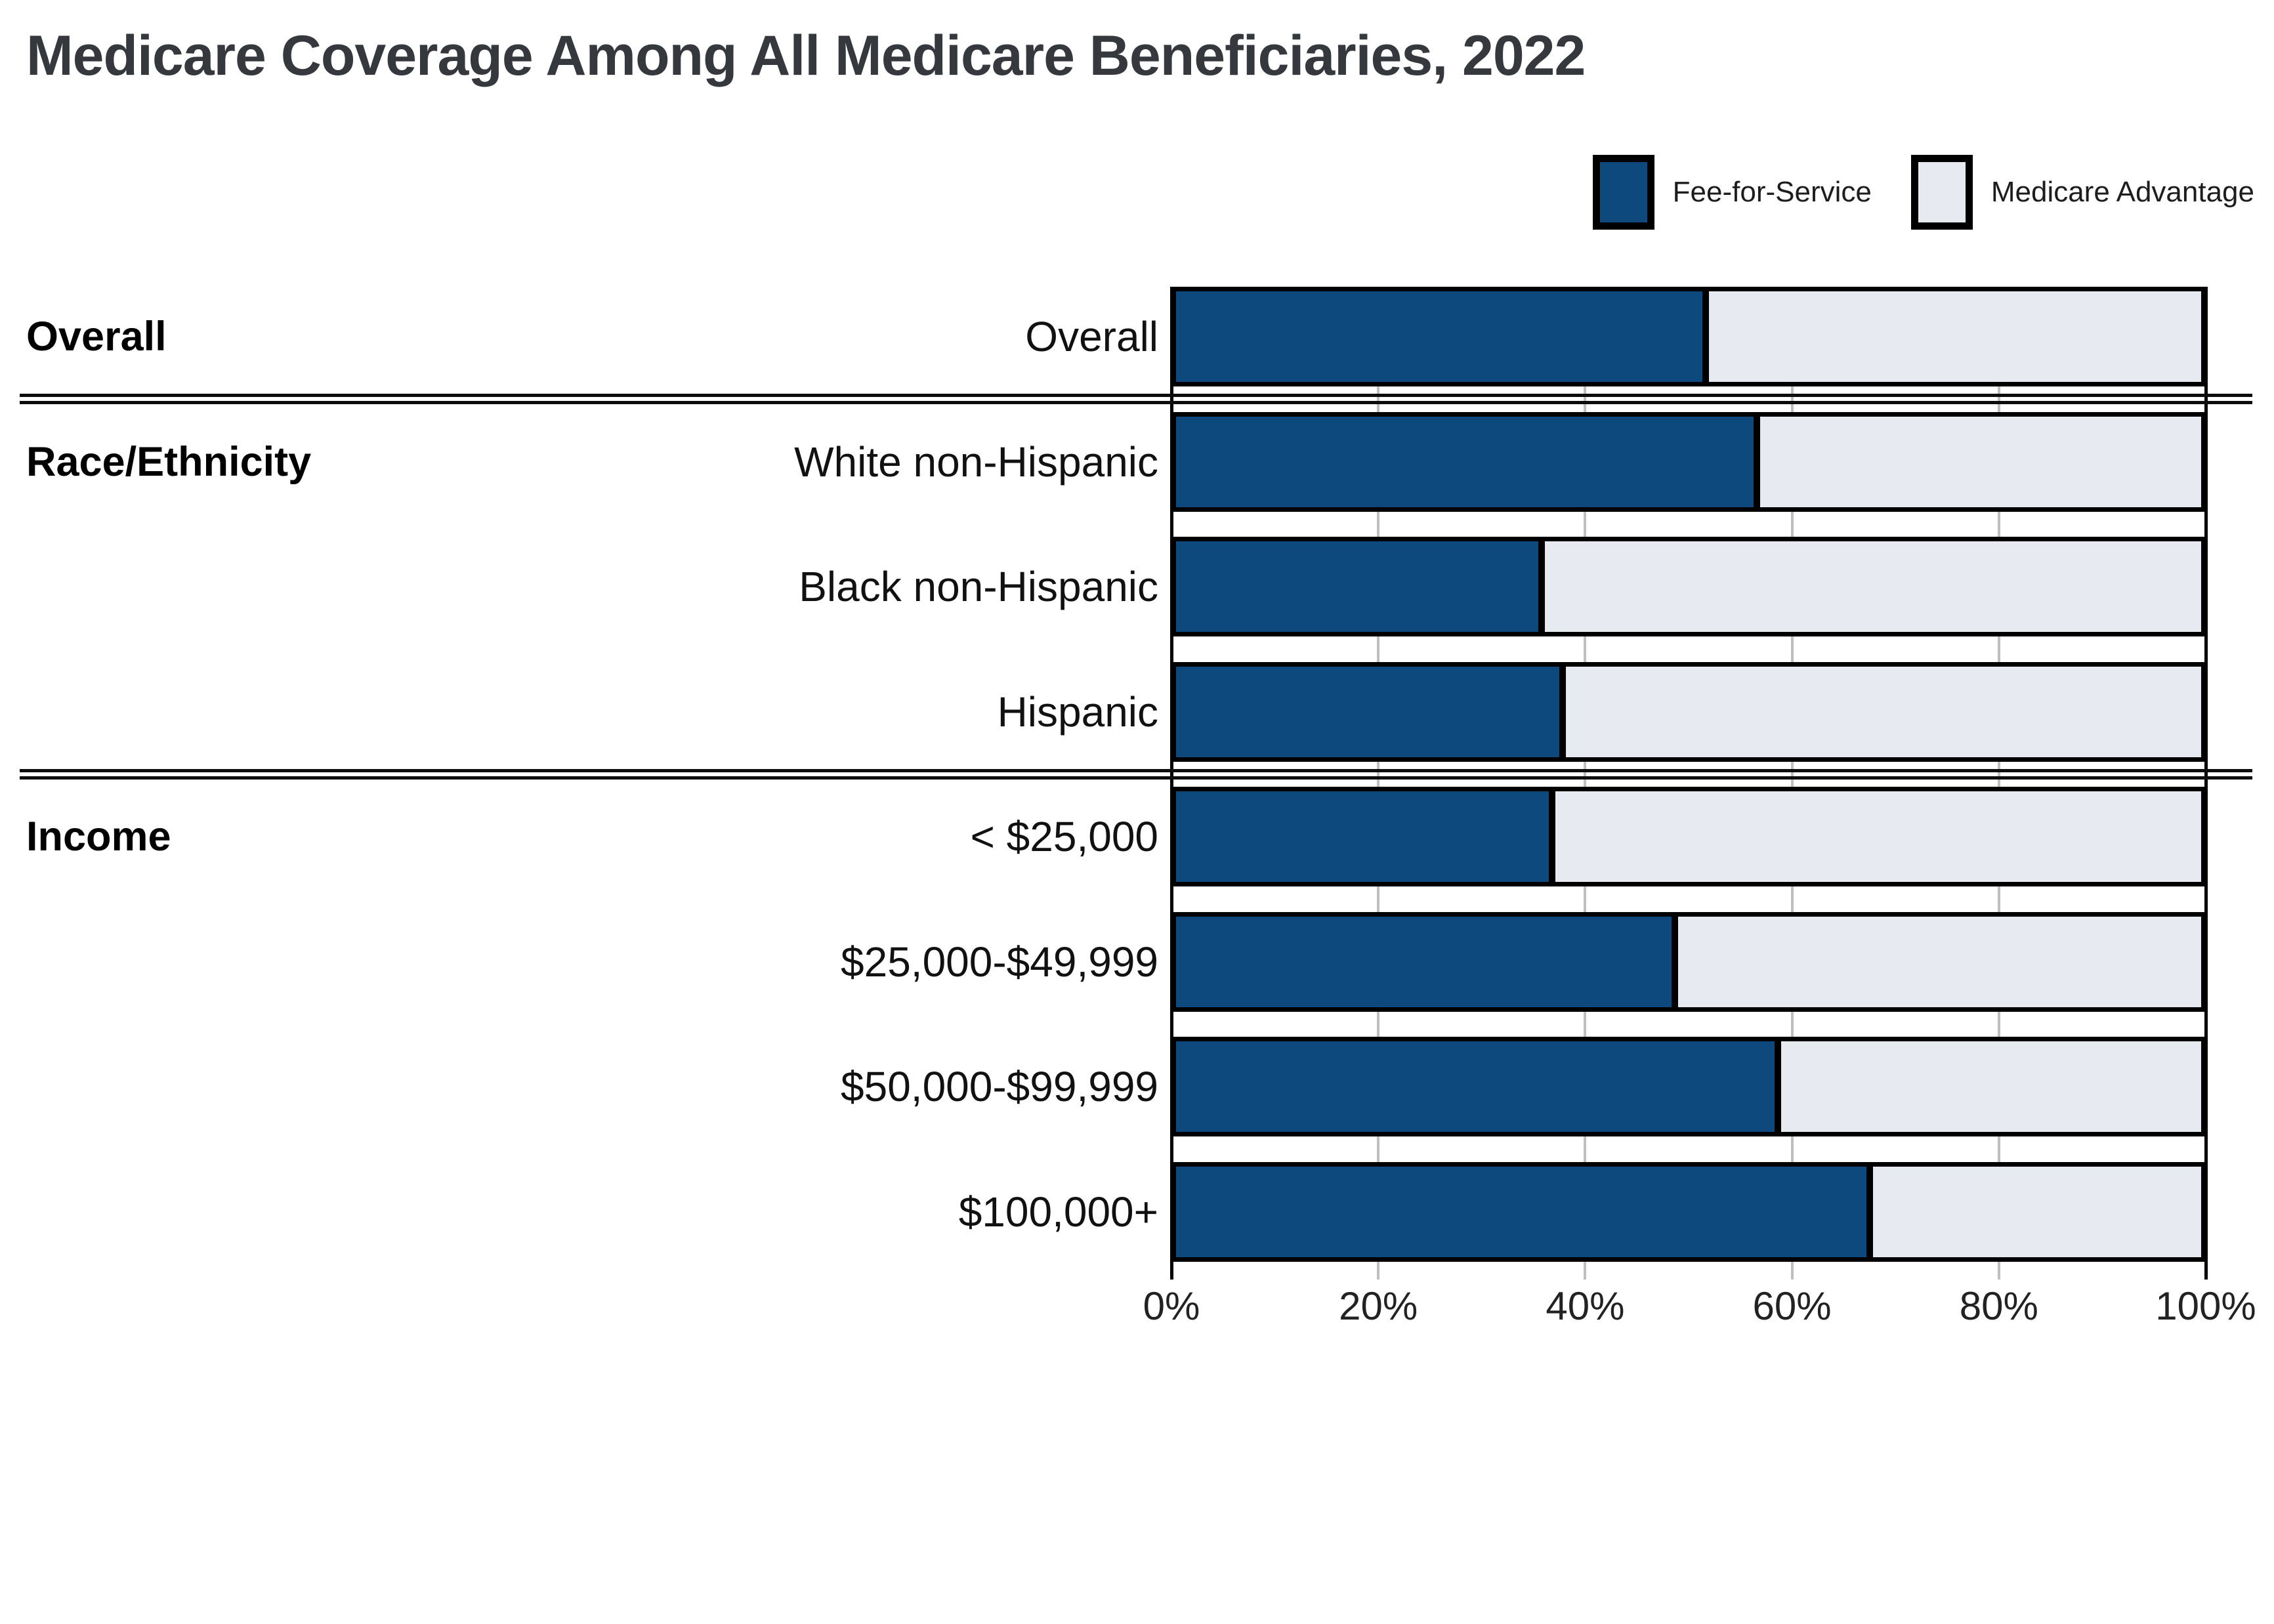  I want to click on row-label-25-000-49-999: $25,000-$49,999, so click(999, 962).